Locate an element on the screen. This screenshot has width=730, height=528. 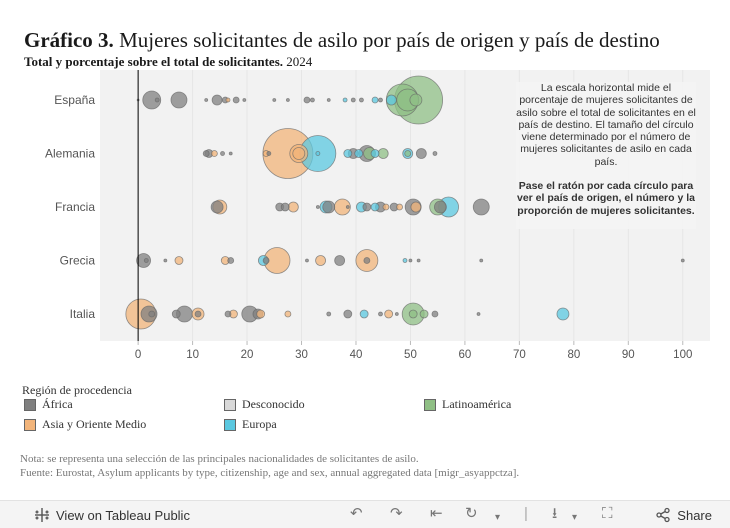
legend-title: Región de procedencia is located at coordinates (77, 390).